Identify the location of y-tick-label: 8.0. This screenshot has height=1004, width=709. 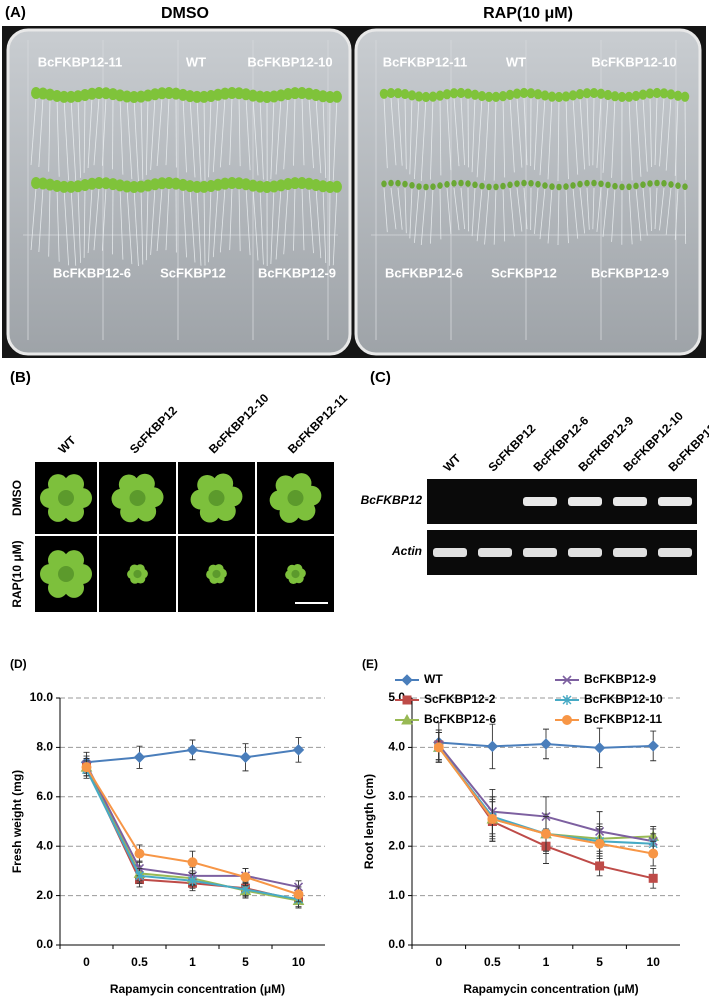
(44, 747).